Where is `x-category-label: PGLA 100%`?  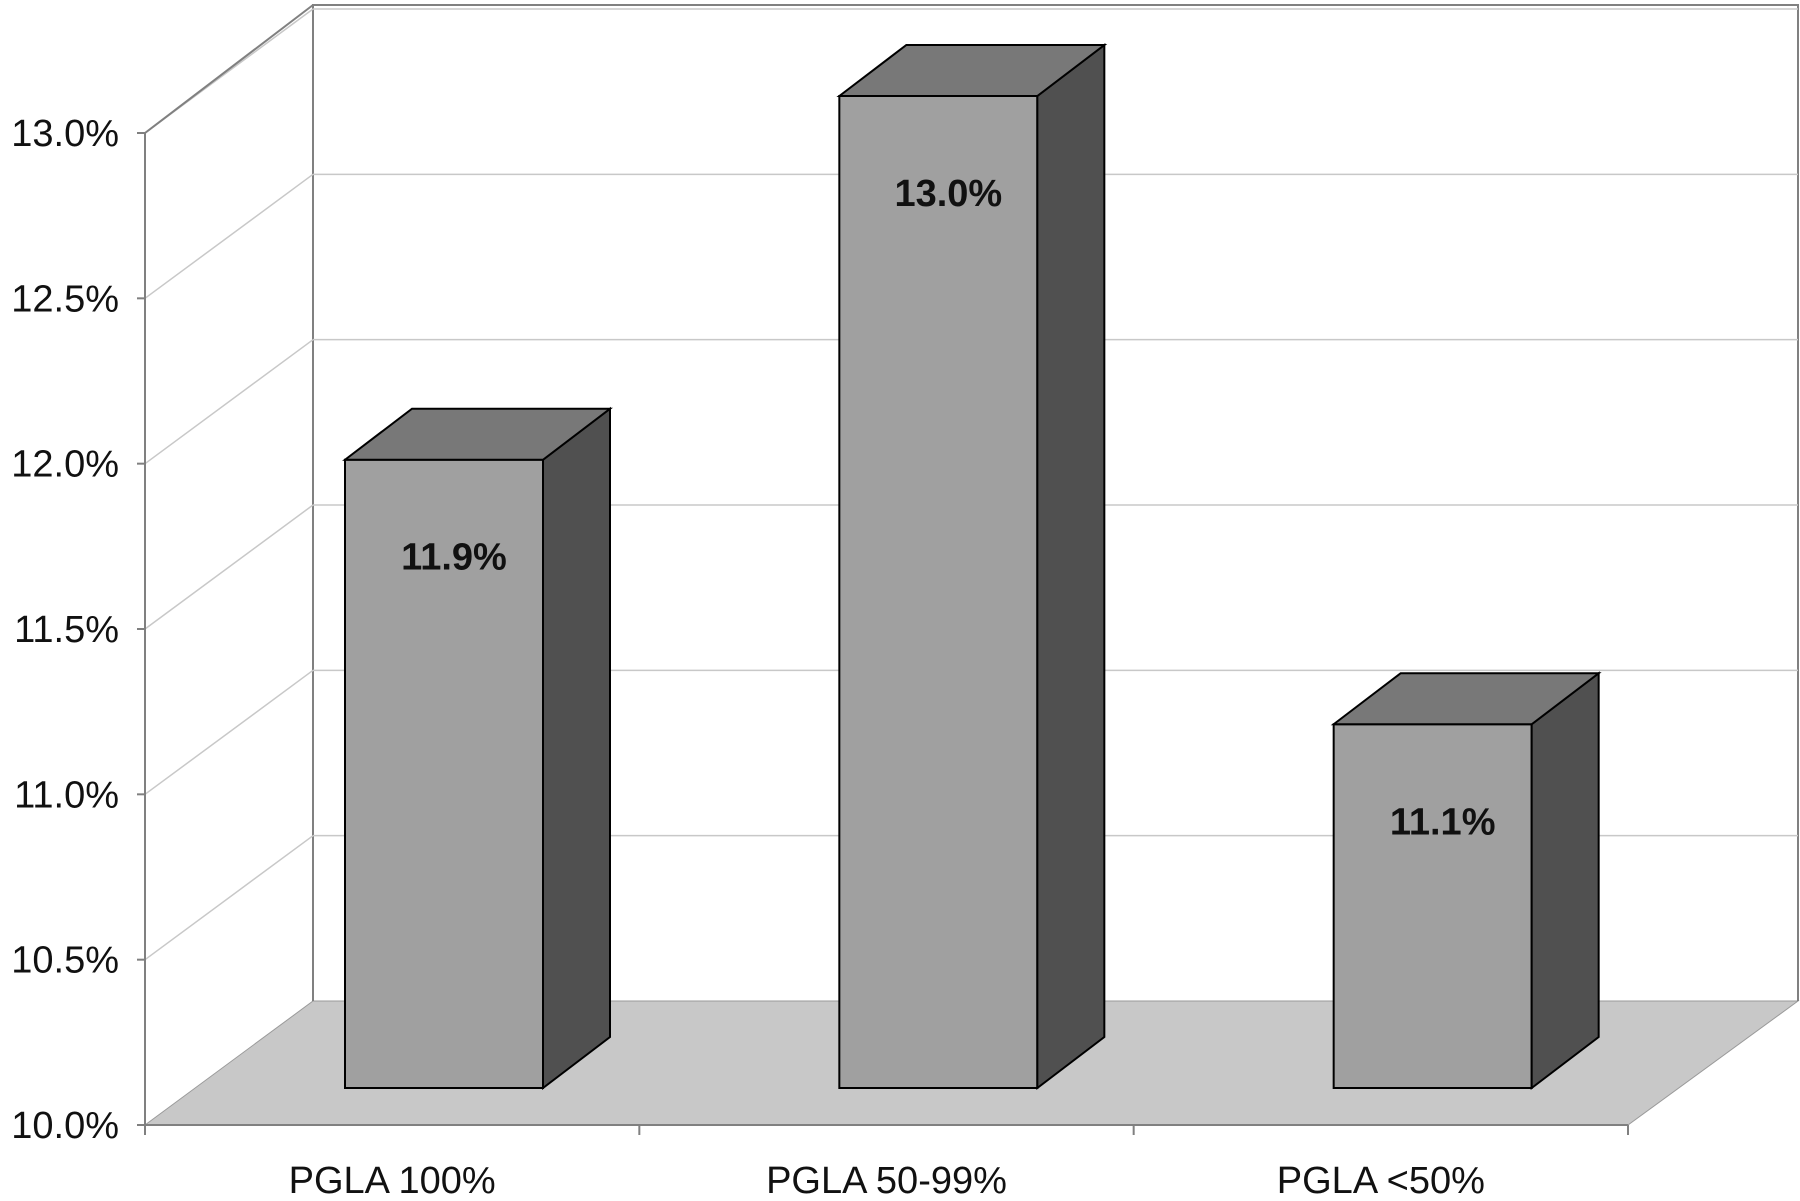 x-category-label: PGLA 100% is located at coordinates (392, 1180).